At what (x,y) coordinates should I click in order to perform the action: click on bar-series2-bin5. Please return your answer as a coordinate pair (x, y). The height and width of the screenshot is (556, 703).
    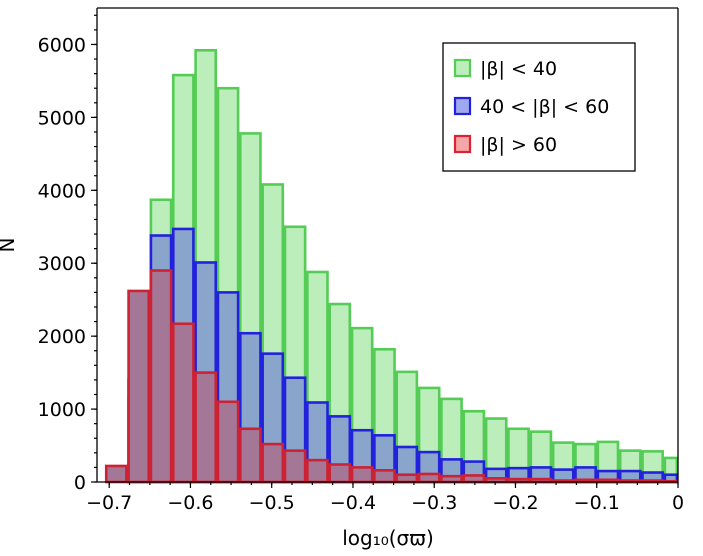
    Looking at the image, I should click on (228, 442).